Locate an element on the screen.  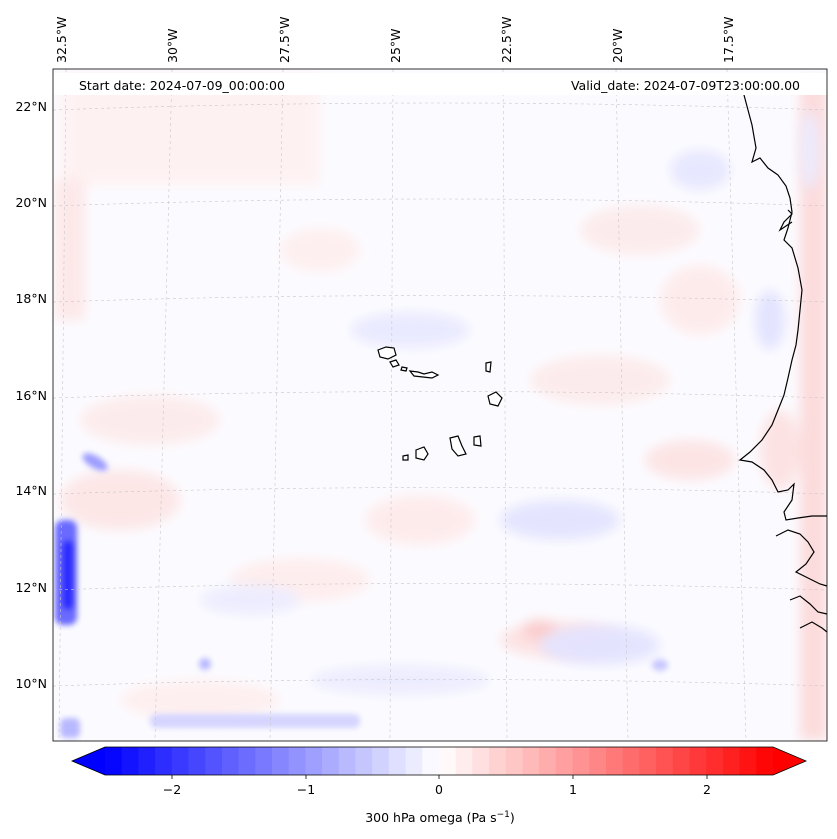
island-maio is located at coordinates (477, 441).